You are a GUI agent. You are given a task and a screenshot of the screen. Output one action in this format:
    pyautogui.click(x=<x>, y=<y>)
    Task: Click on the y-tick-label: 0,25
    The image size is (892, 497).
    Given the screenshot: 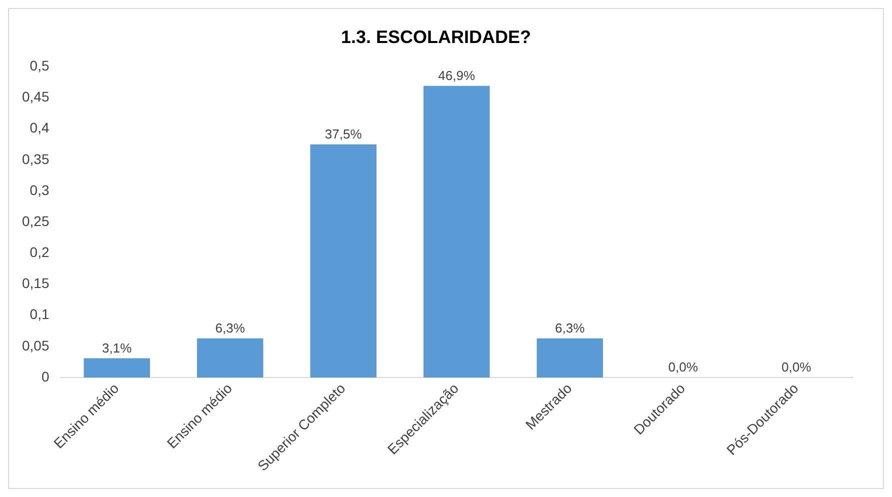 What is the action you would take?
    pyautogui.click(x=36, y=220)
    